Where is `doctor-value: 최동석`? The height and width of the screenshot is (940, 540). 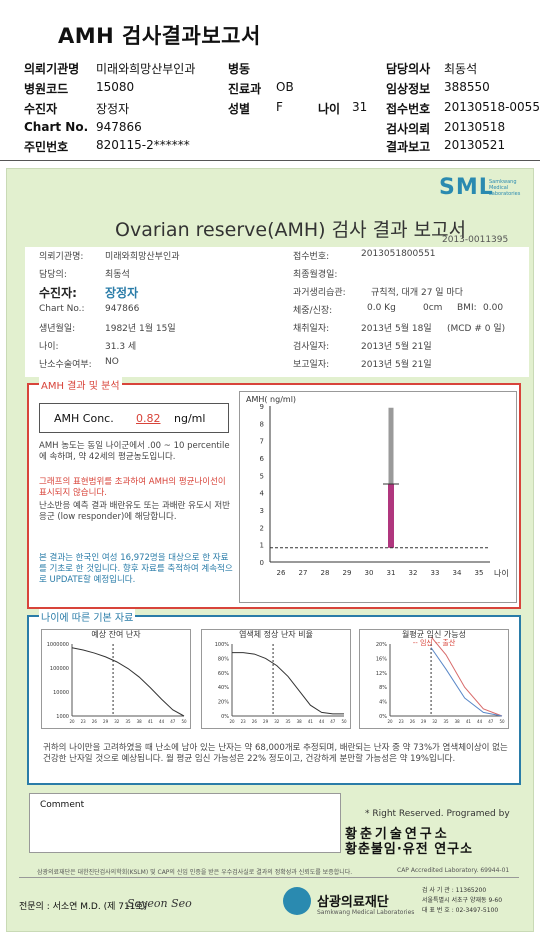 doctor-value: 최동석 is located at coordinates (461, 69).